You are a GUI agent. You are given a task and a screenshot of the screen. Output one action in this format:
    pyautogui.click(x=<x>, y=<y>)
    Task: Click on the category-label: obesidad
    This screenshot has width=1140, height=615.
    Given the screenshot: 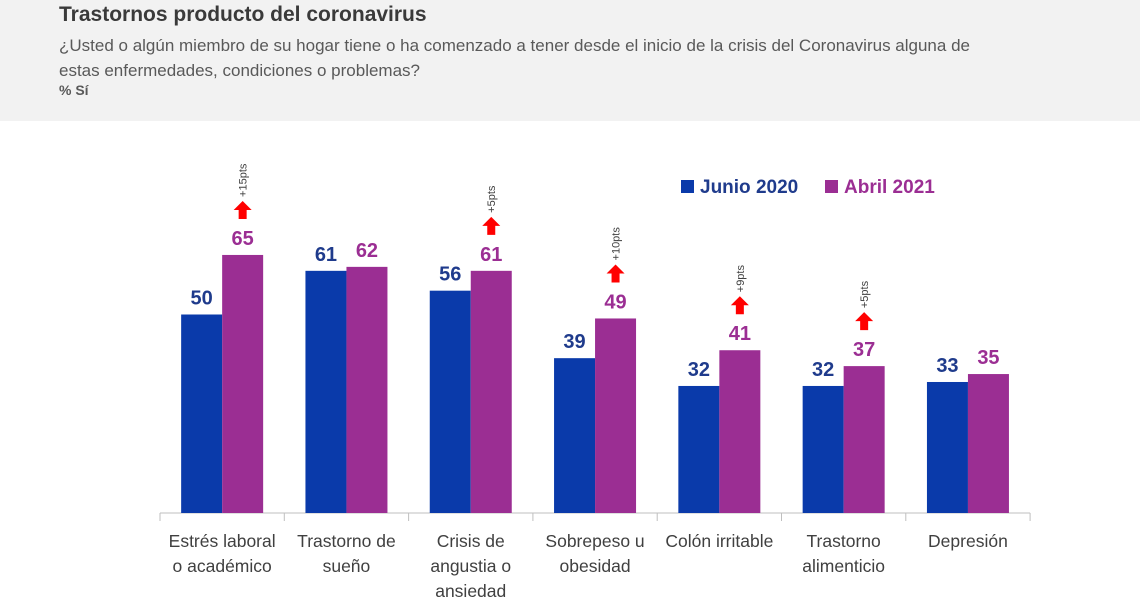 What is the action you would take?
    pyautogui.click(x=595, y=566)
    